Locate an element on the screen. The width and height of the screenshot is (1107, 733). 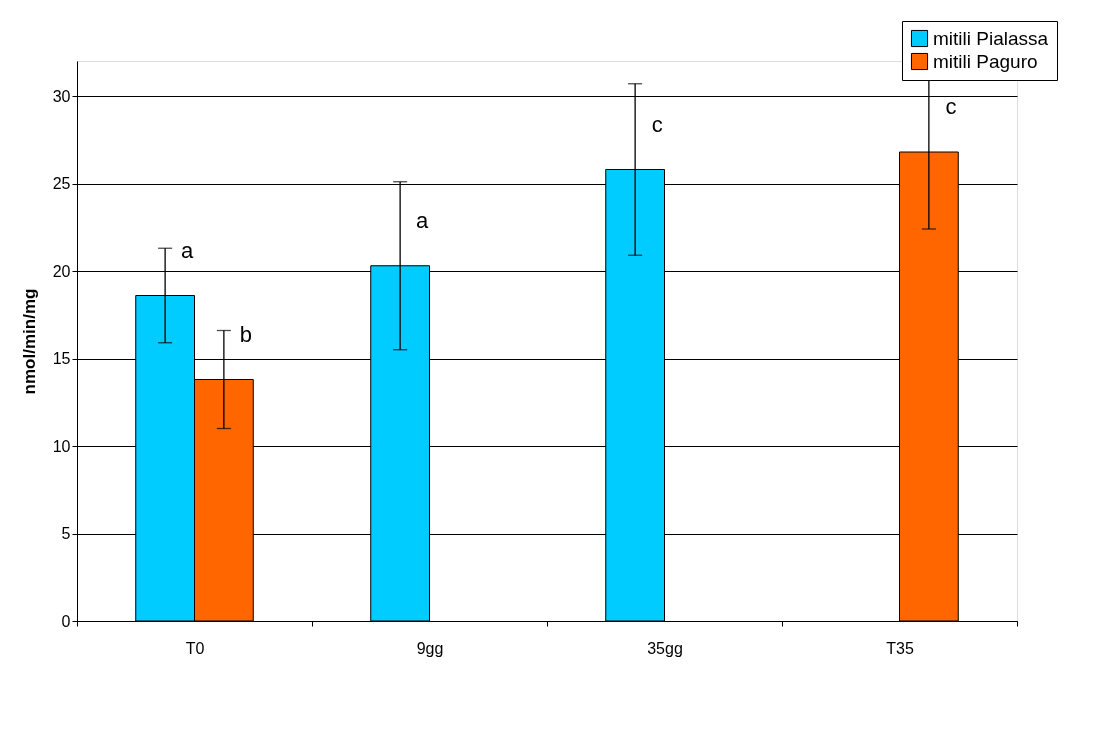
x-tick-label: T35 is located at coordinates (900, 648).